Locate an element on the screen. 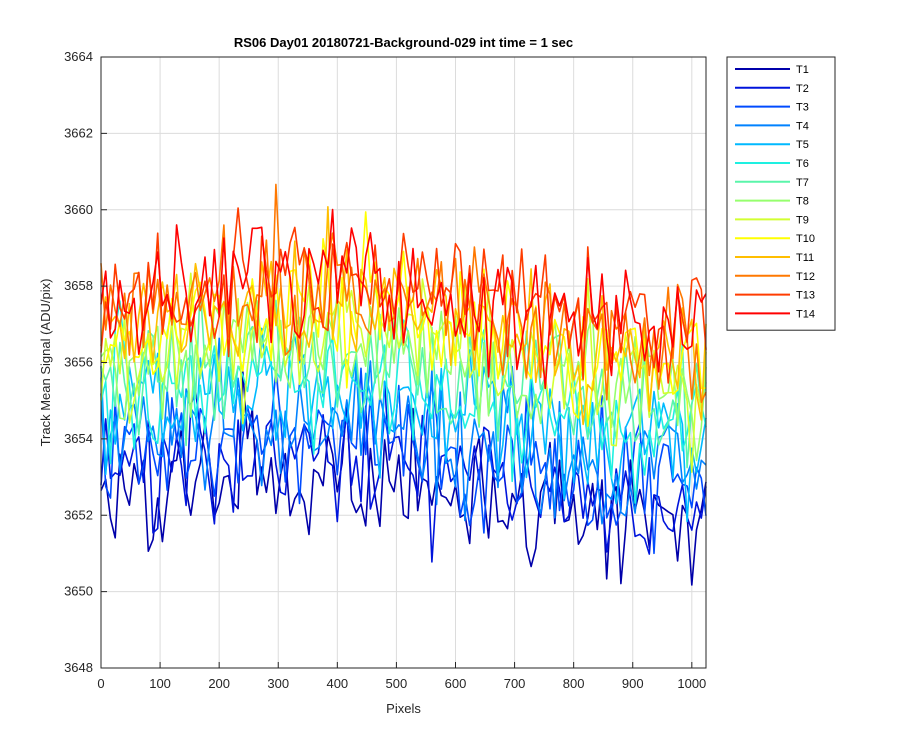 The height and width of the screenshot is (750, 900). y-tick-label: 3654 is located at coordinates (78, 438).